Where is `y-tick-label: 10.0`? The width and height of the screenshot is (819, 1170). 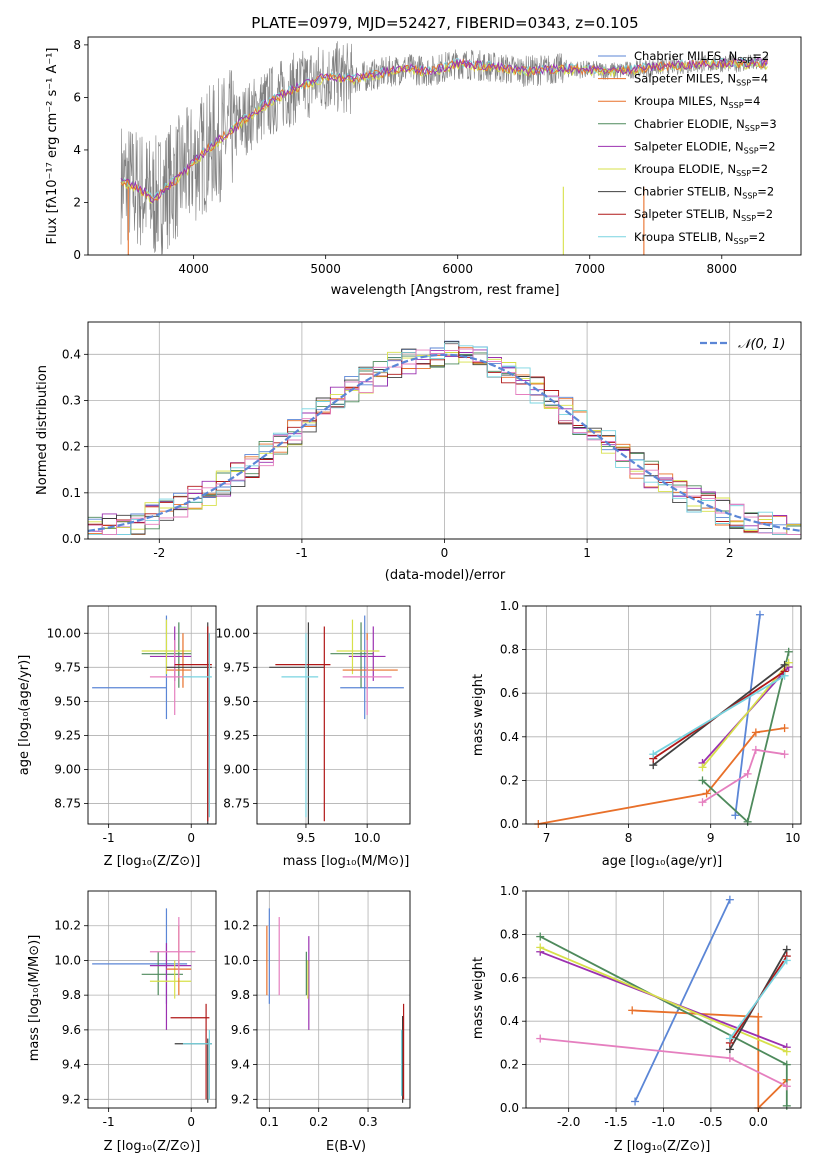 y-tick-label: 10.0 is located at coordinates (236, 960).